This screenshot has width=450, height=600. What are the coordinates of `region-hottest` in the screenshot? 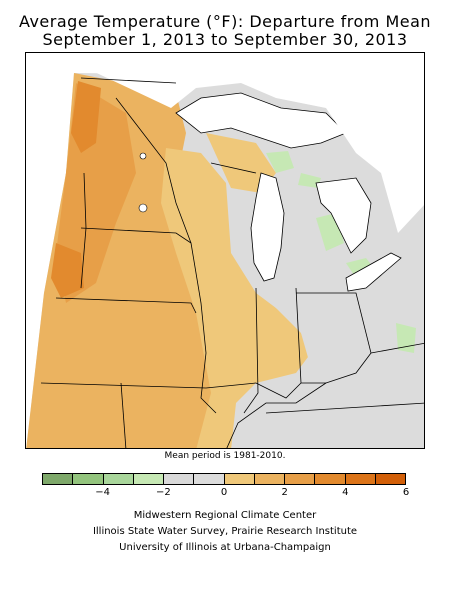 It's located at (67, 270).